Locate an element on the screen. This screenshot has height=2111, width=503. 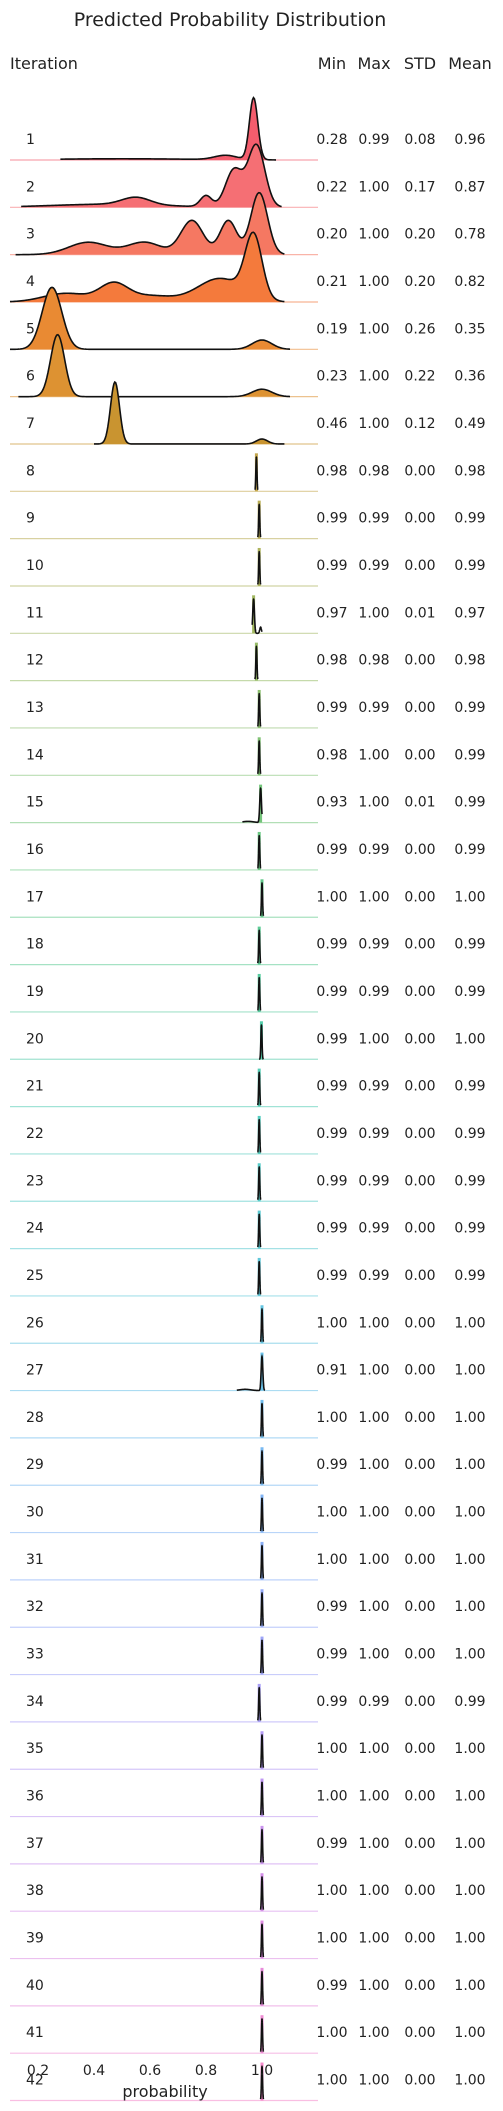
stat-mean: 0.35 is located at coordinates (469, 329).